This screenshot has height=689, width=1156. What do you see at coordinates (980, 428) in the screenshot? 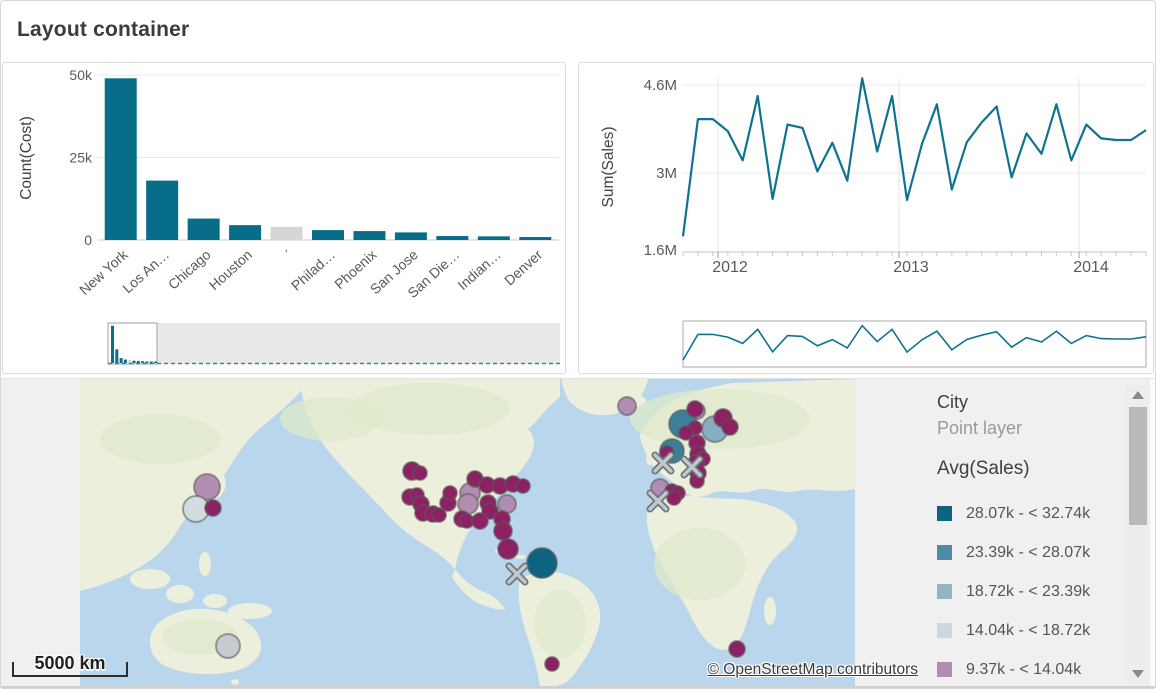
I see `legend-layer-subtitle: Point layer` at bounding box center [980, 428].